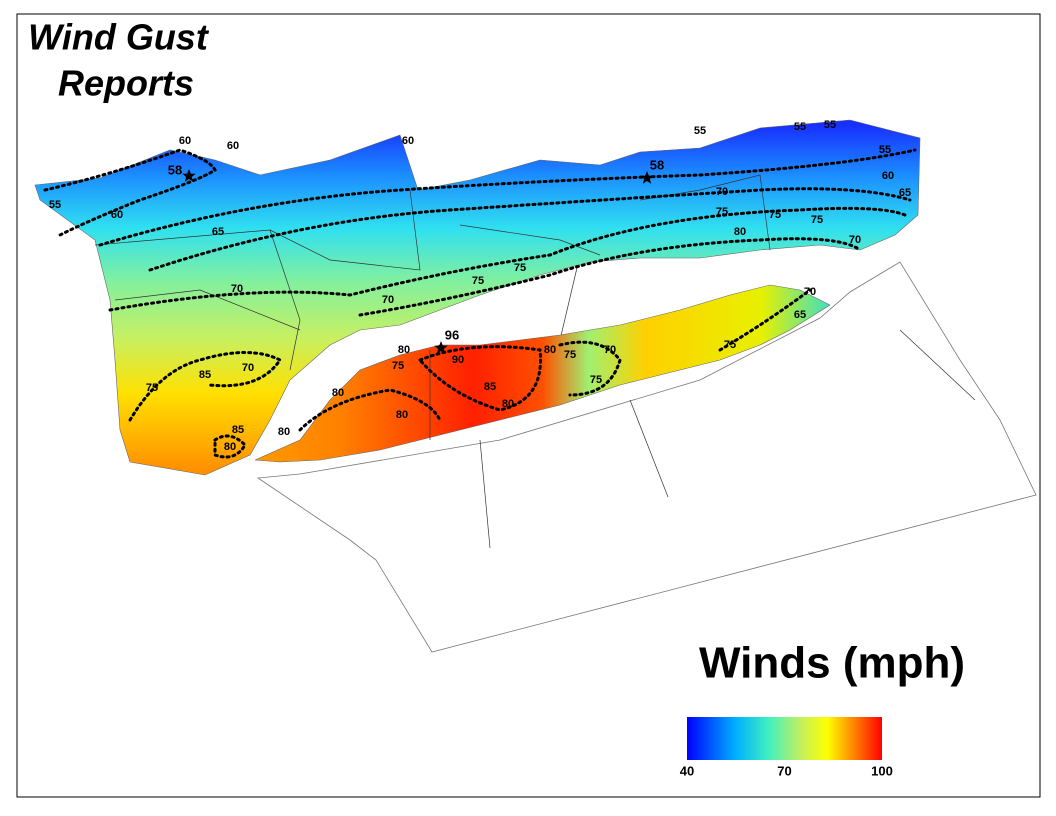  I want to click on contour-label: 90, so click(458, 360).